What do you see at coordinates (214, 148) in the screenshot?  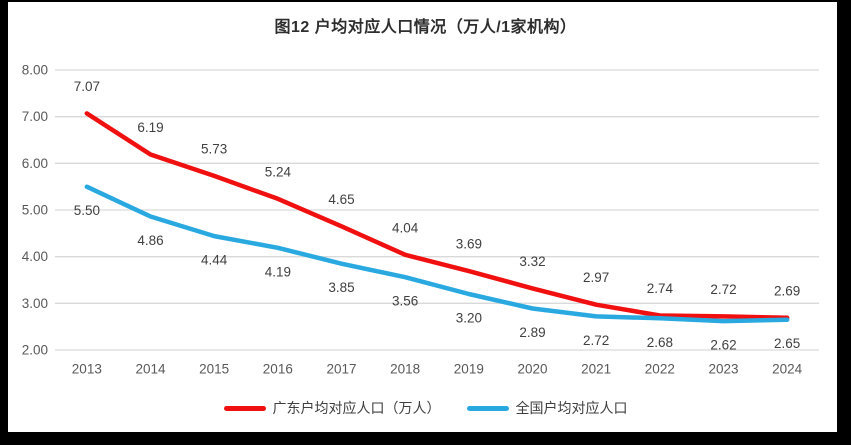 I see `data-label: 5.73` at bounding box center [214, 148].